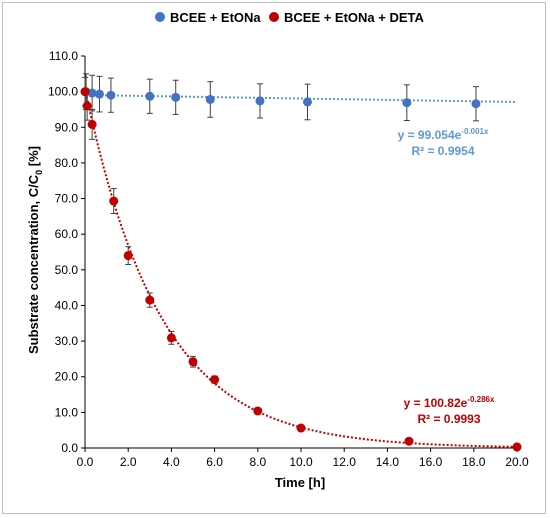 The height and width of the screenshot is (518, 550). I want to click on legend-label-bcee-etona: BCEE + EtONa, so click(215, 17).